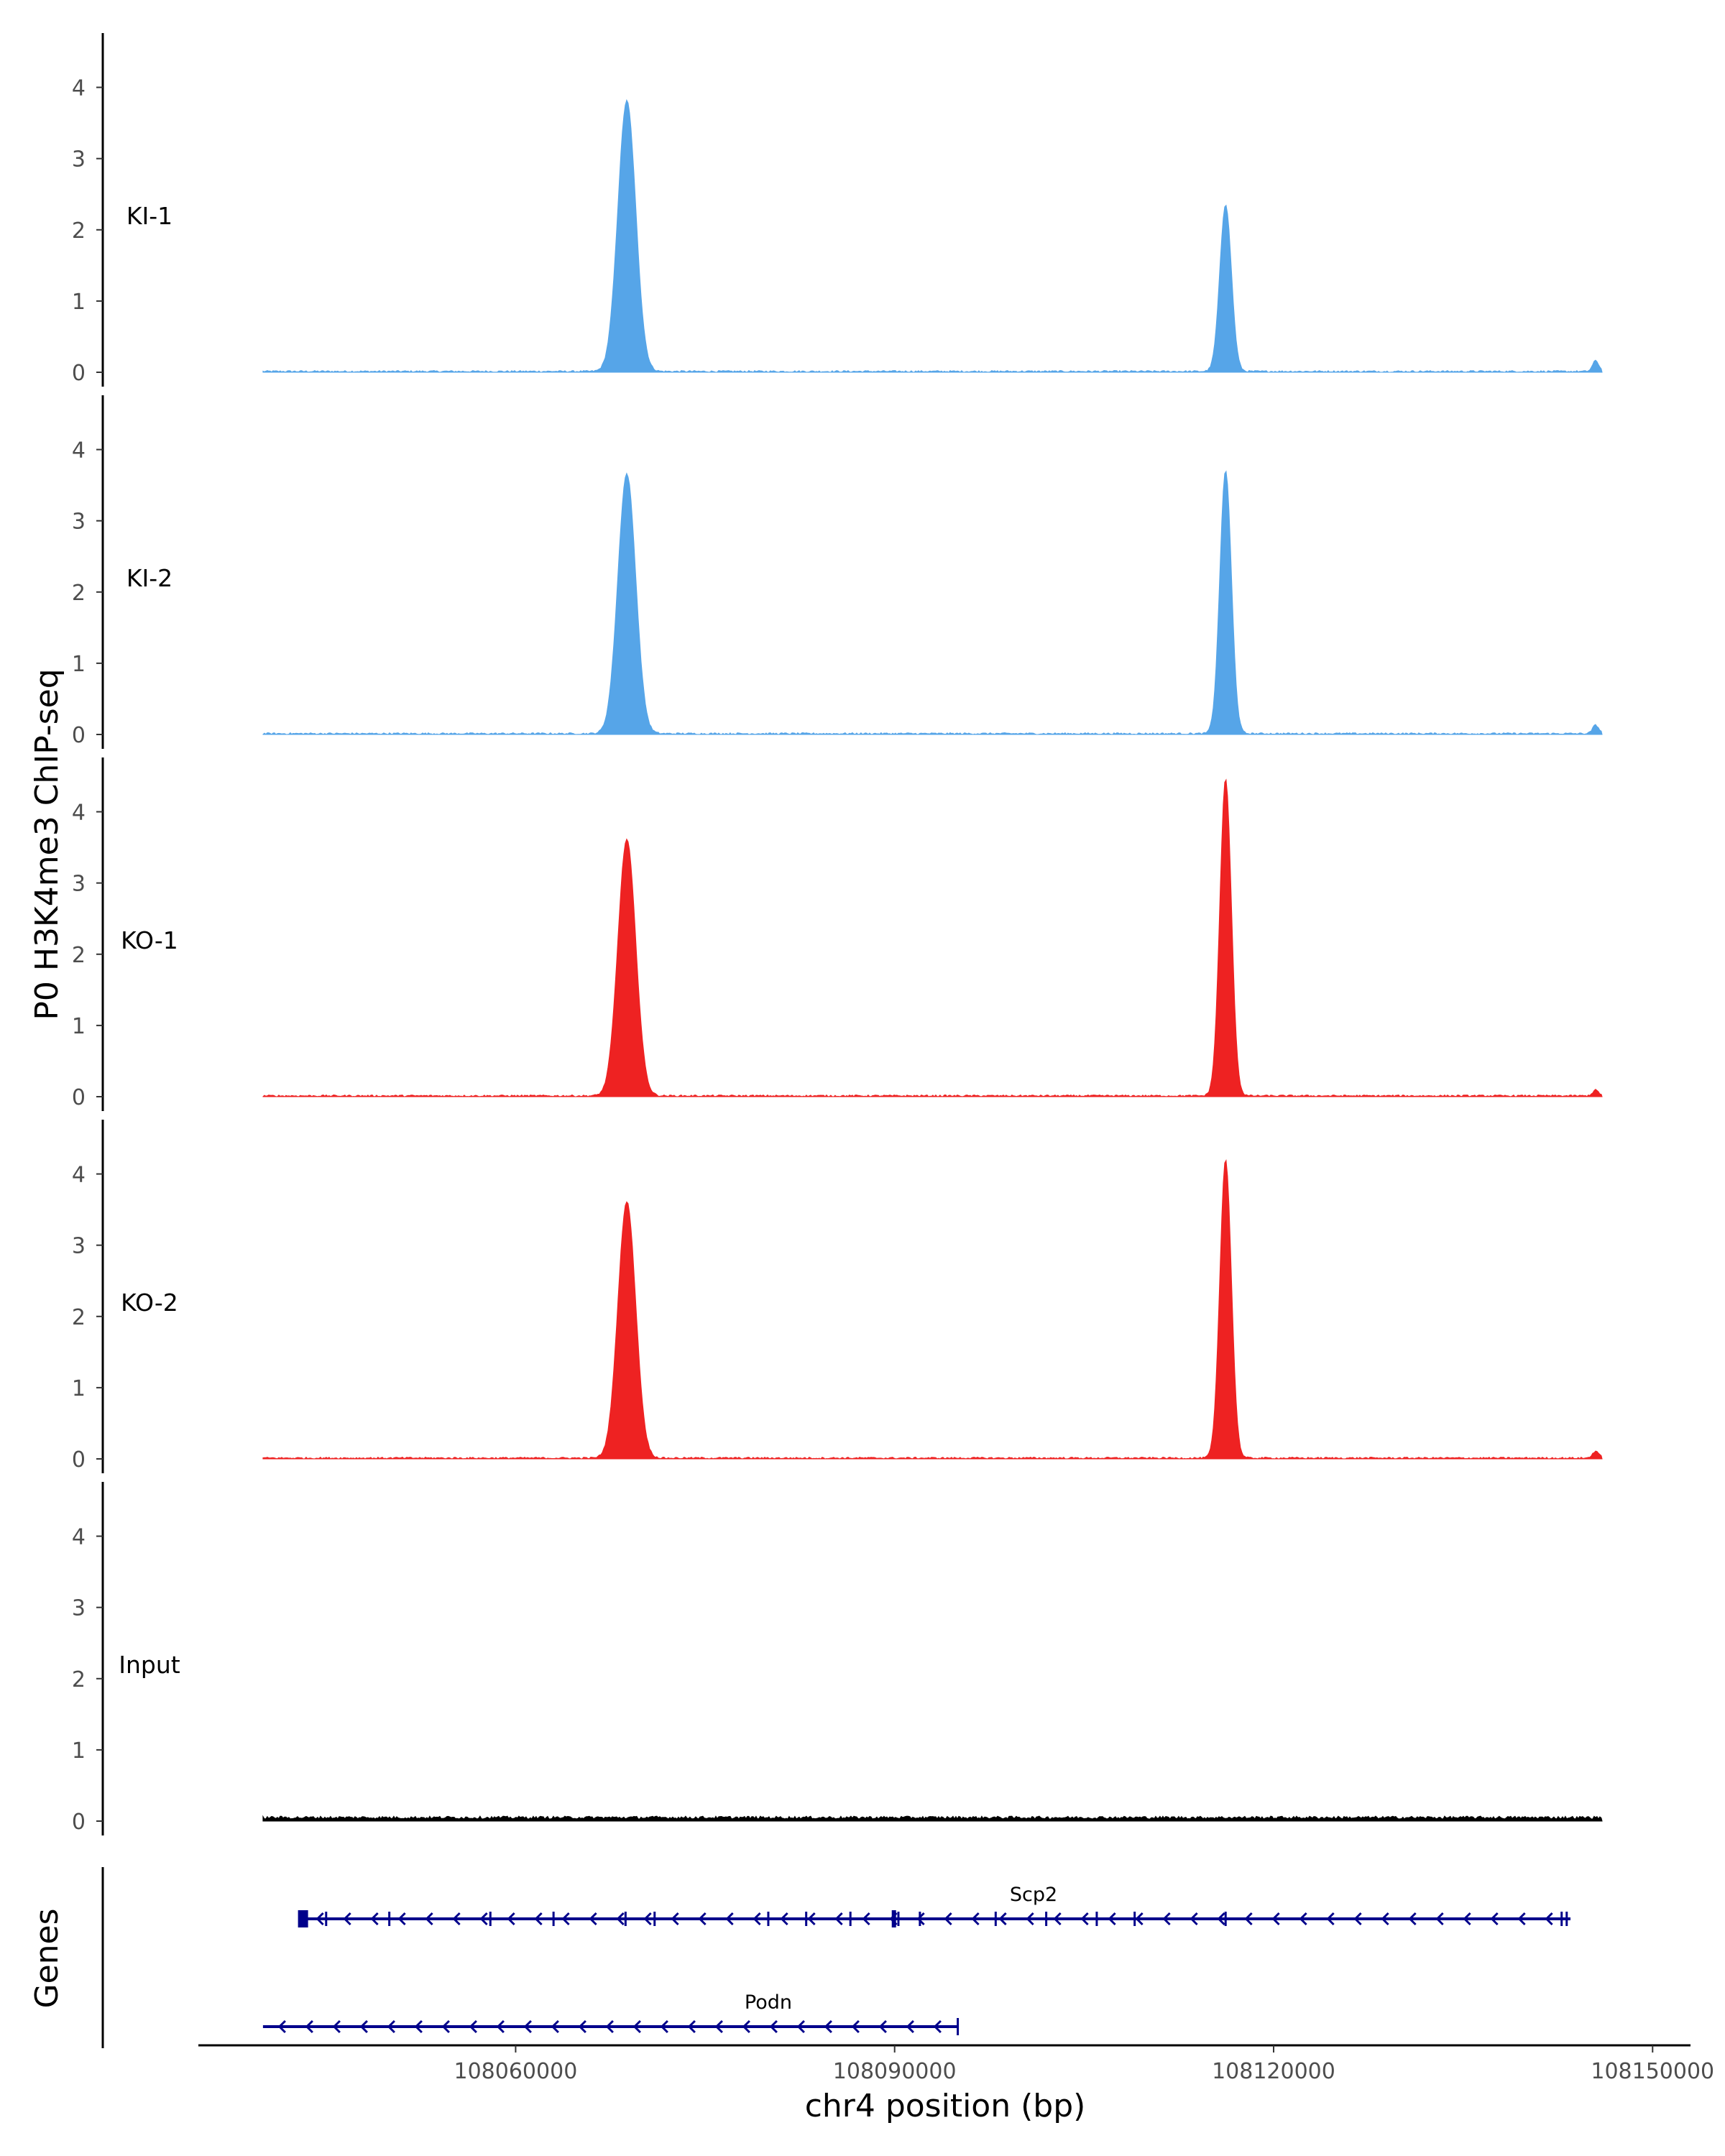 Image resolution: width=1725 pixels, height=2156 pixels. Describe the element at coordinates (1033, 1895) in the screenshot. I see `gene-label: Scp2` at that location.